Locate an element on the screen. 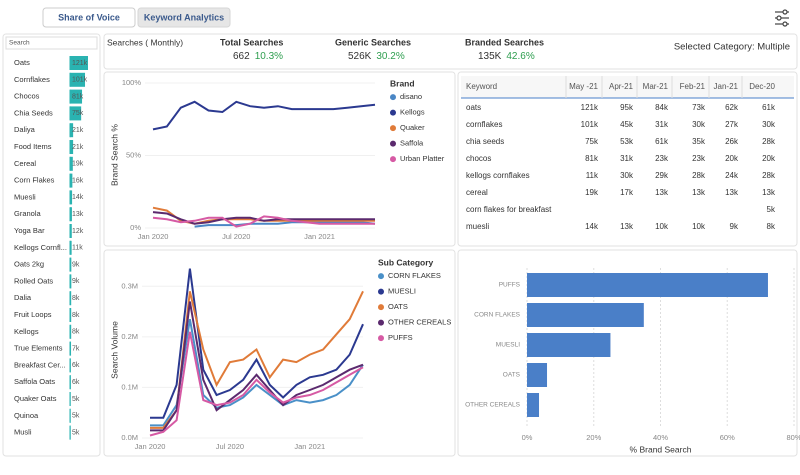  table-cell: 61k is located at coordinates (769, 107).